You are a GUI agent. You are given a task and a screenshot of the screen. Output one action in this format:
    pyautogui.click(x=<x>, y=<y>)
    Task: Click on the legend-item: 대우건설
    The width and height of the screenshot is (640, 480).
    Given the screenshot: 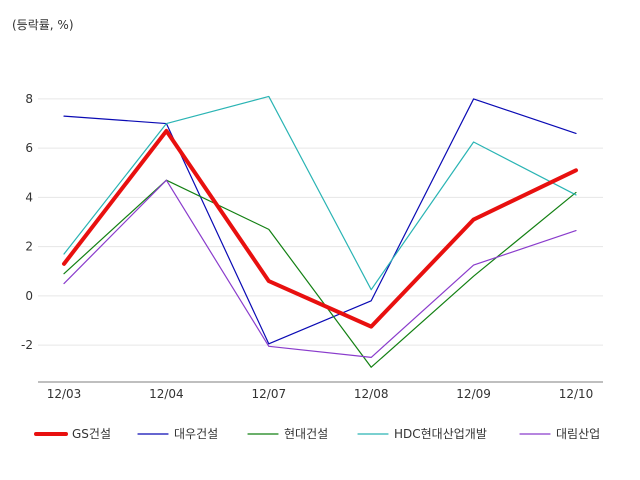 What is the action you would take?
    pyautogui.click(x=177, y=434)
    